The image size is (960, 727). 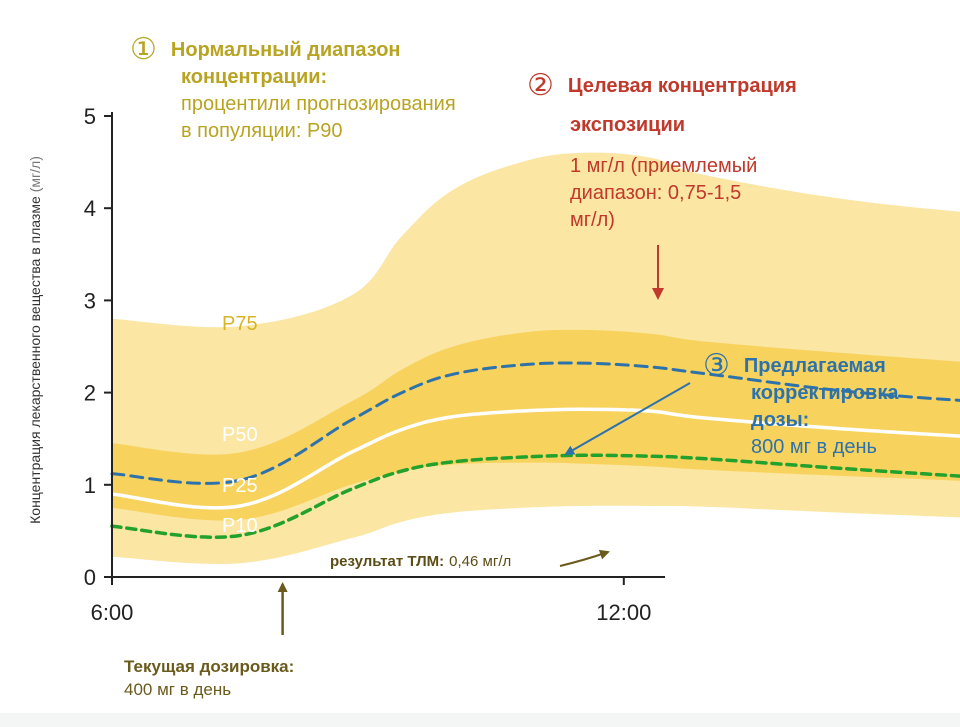 What do you see at coordinates (814, 447) in the screenshot?
I see `adjustment-body: 800 мг в день` at bounding box center [814, 447].